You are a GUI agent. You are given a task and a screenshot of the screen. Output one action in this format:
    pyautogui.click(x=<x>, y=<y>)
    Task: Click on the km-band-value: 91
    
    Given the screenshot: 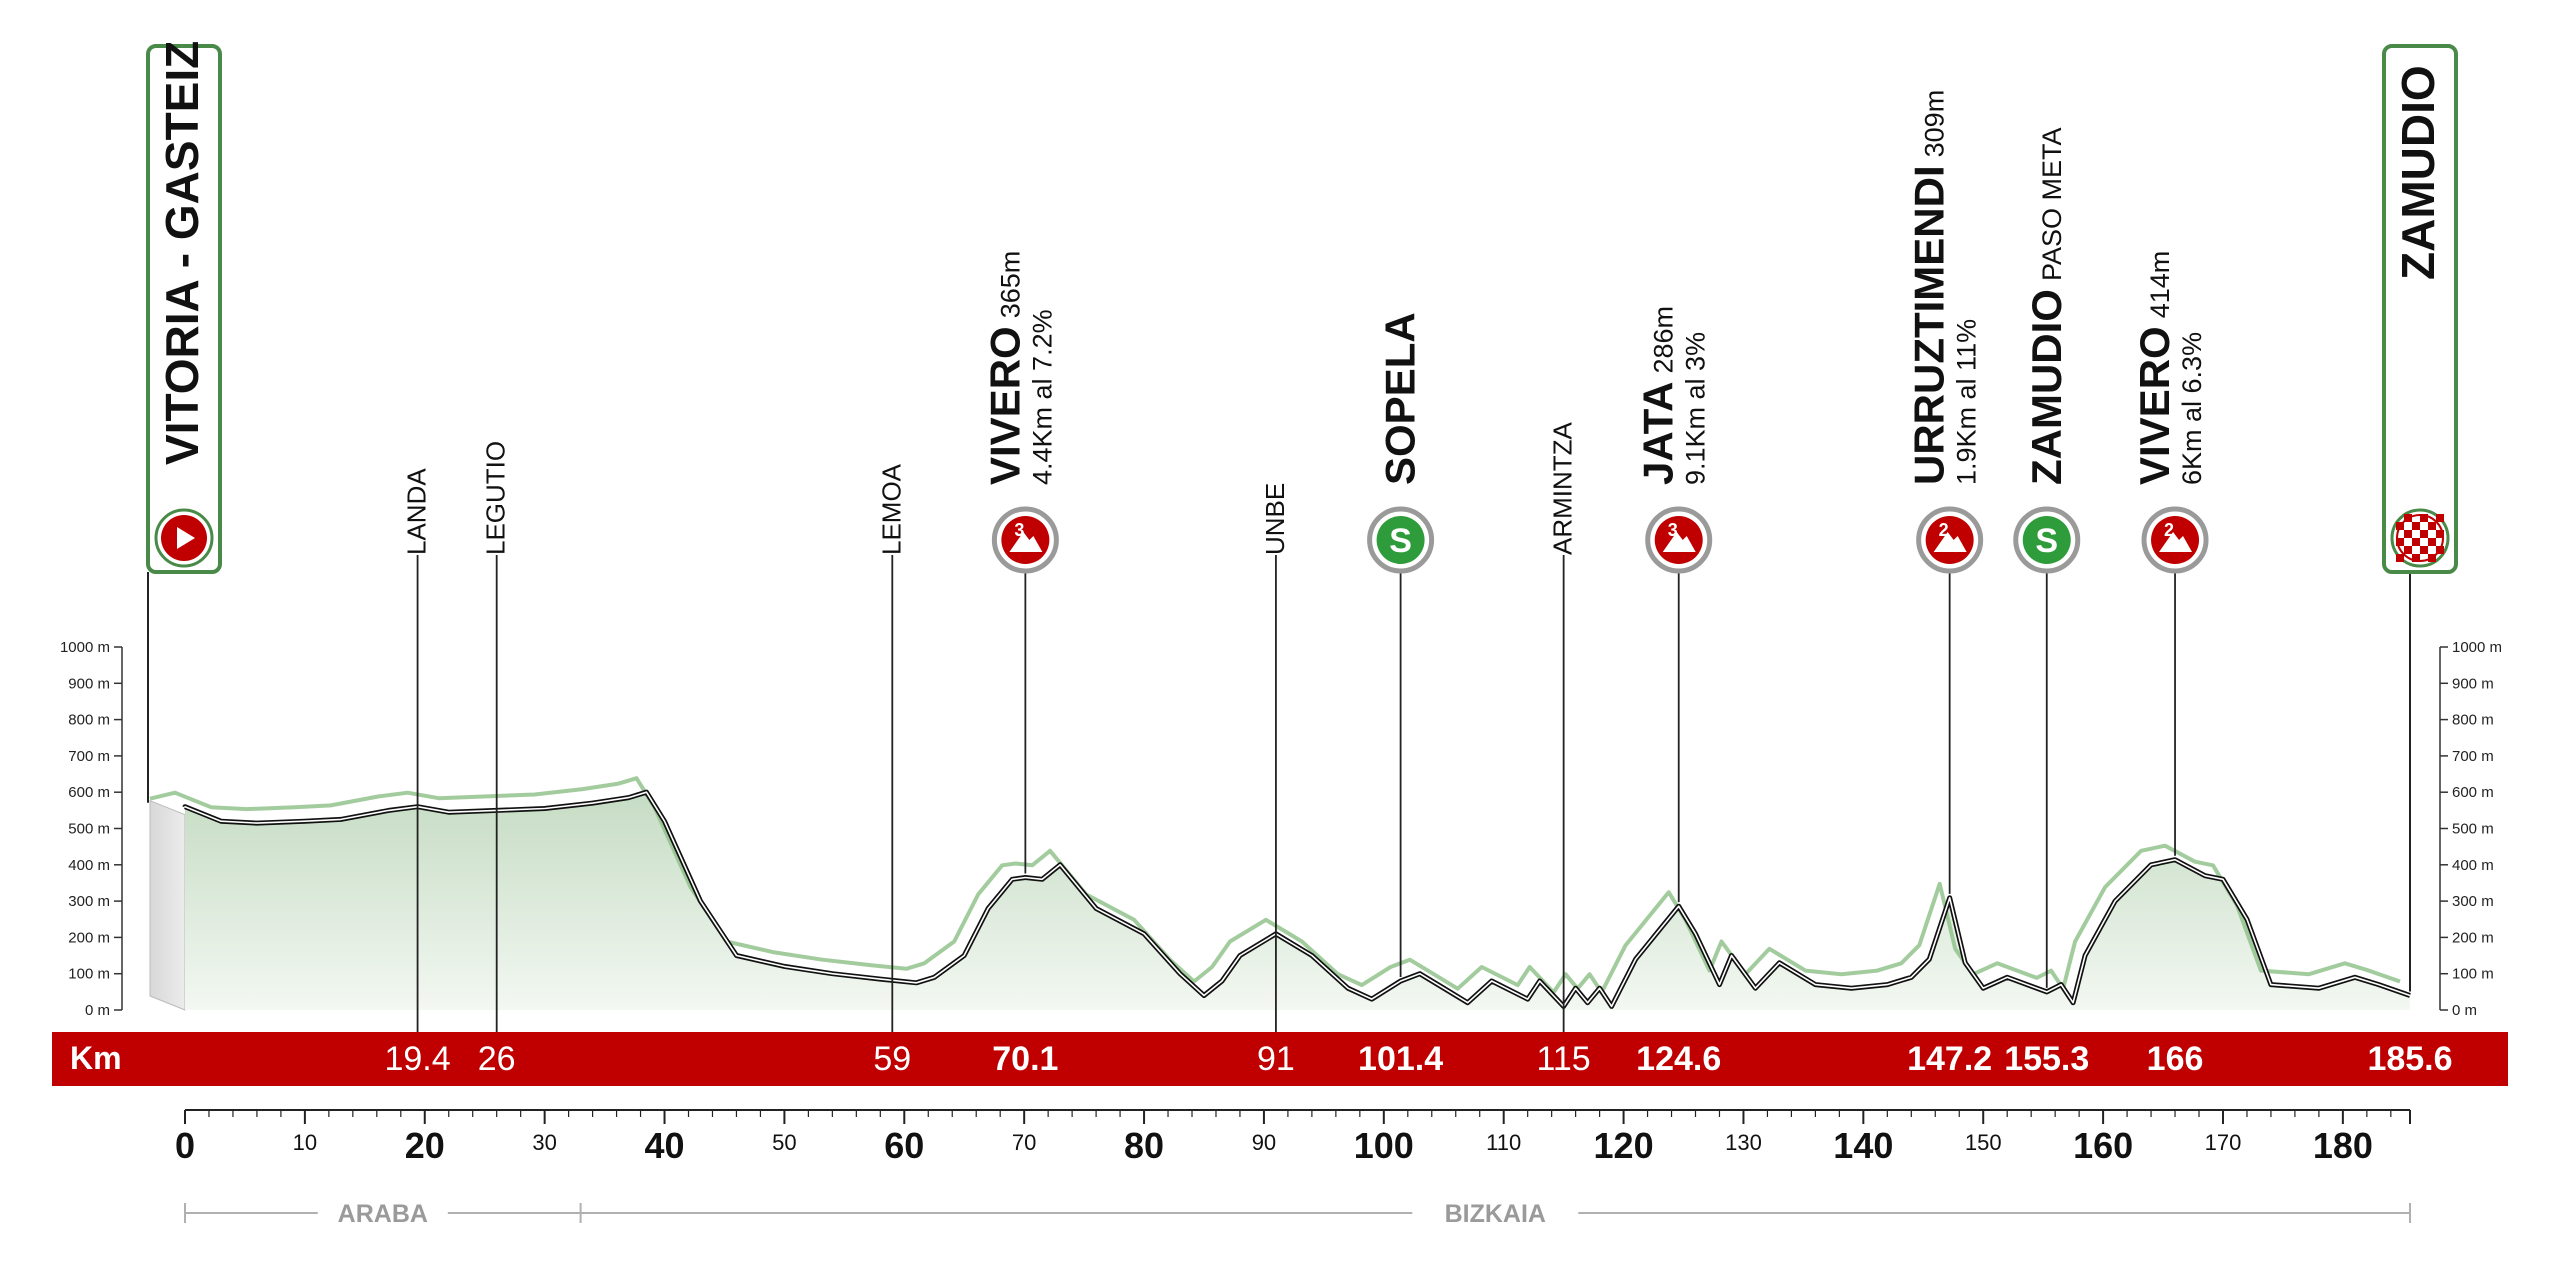 What is the action you would take?
    pyautogui.click(x=1276, y=1059)
    